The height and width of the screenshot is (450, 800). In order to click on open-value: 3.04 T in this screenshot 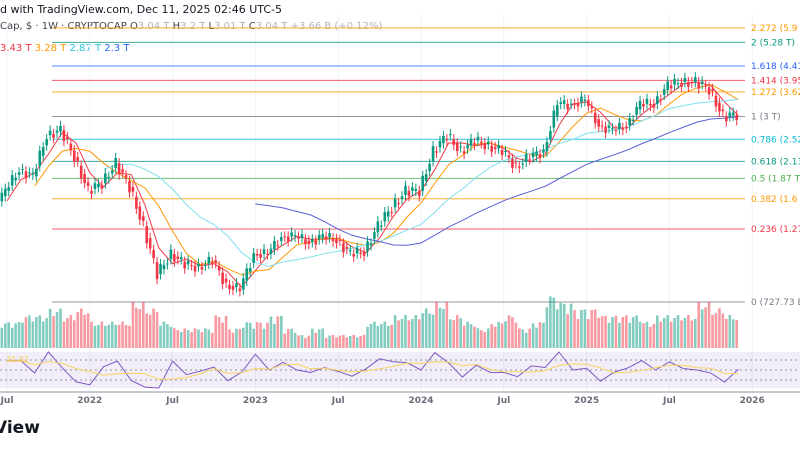, I will do `click(153, 26)`.